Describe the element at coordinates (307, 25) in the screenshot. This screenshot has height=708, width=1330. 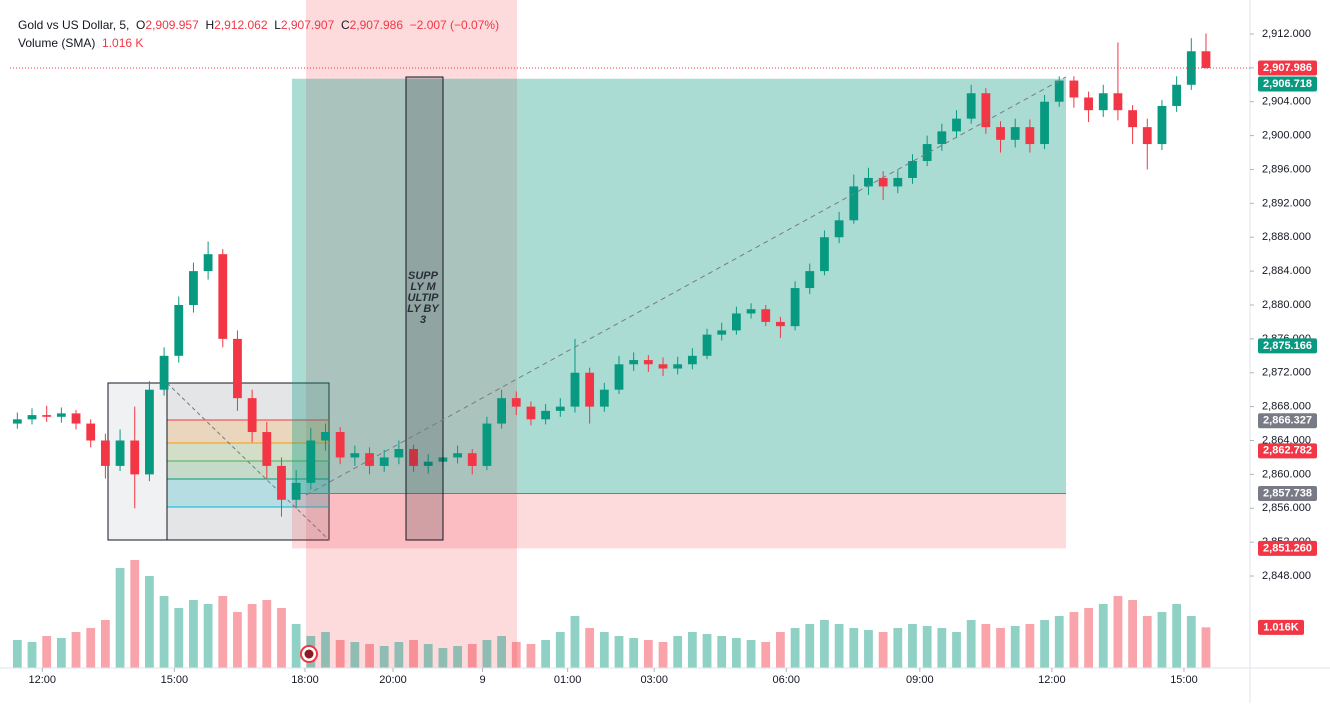
I see `ohlc-value: 2,907.907` at that location.